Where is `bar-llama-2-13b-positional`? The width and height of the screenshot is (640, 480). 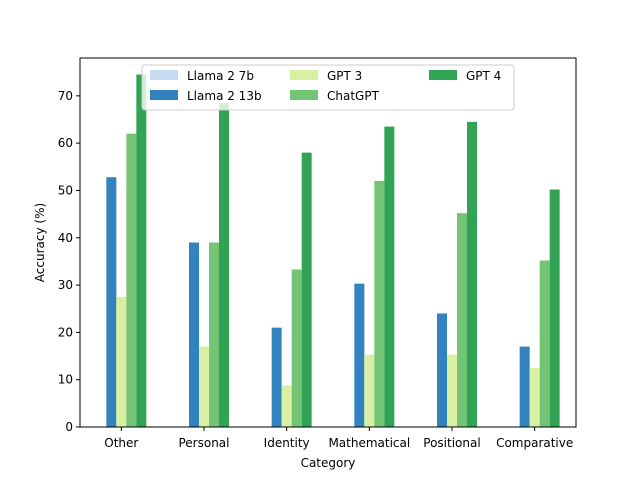 bar-llama-2-13b-positional is located at coordinates (442, 370).